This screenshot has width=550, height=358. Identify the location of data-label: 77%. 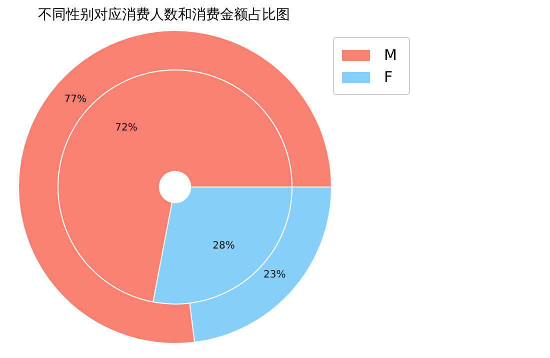
(75, 99).